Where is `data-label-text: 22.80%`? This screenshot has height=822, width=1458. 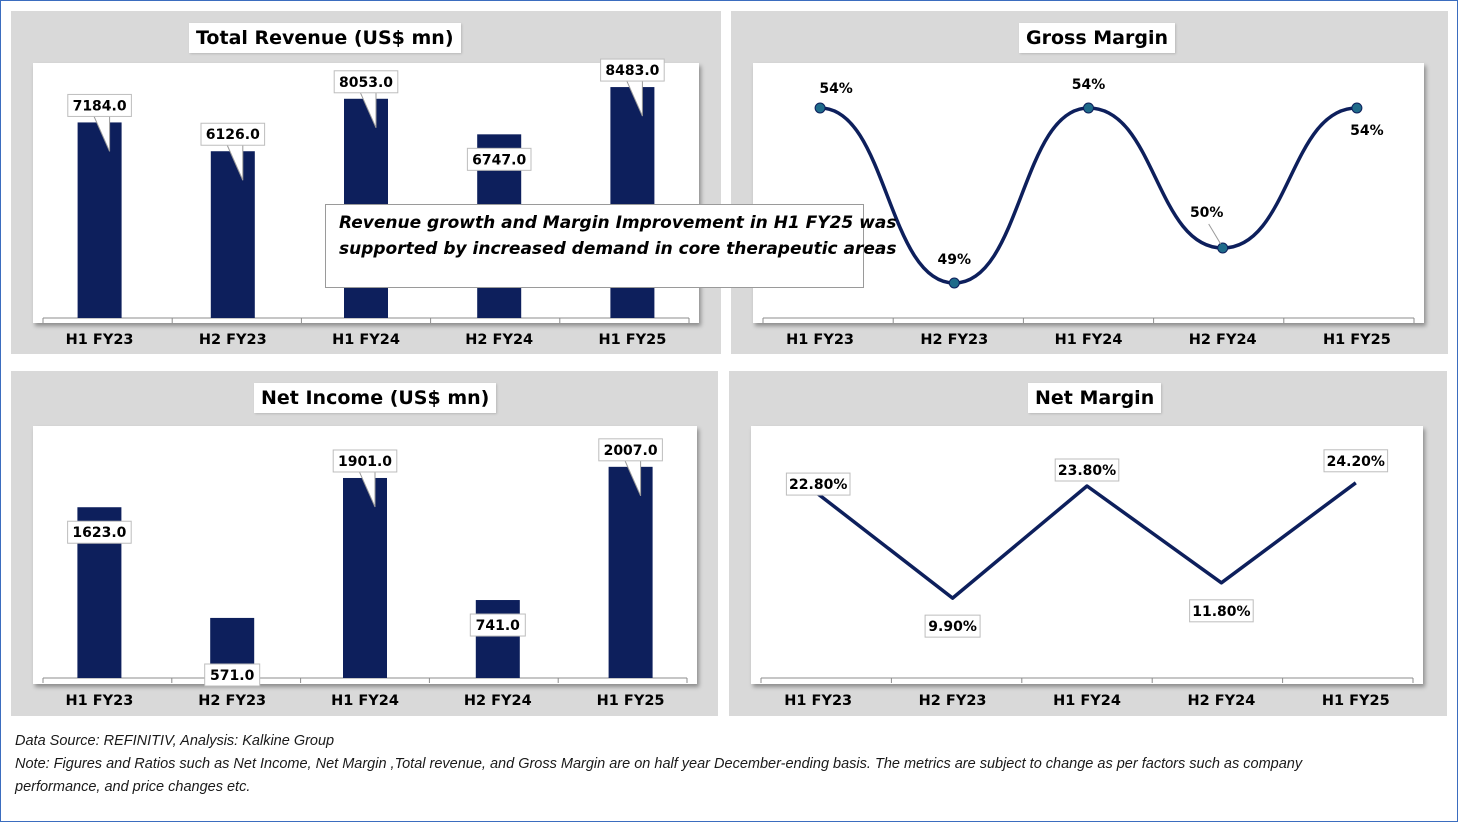 data-label-text: 22.80% is located at coordinates (818, 485).